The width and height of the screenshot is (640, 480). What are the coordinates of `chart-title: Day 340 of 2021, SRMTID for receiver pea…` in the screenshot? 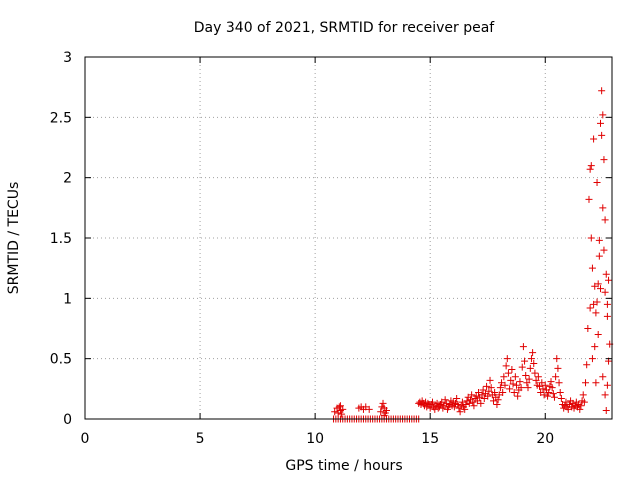 It's located at (344, 28).